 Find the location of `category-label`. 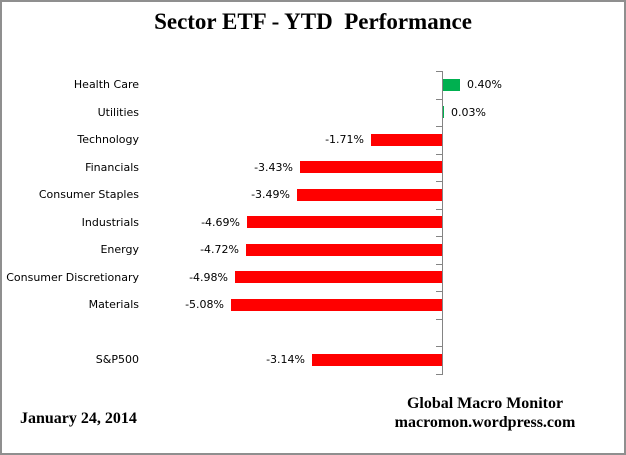

category-label is located at coordinates (69, 333).